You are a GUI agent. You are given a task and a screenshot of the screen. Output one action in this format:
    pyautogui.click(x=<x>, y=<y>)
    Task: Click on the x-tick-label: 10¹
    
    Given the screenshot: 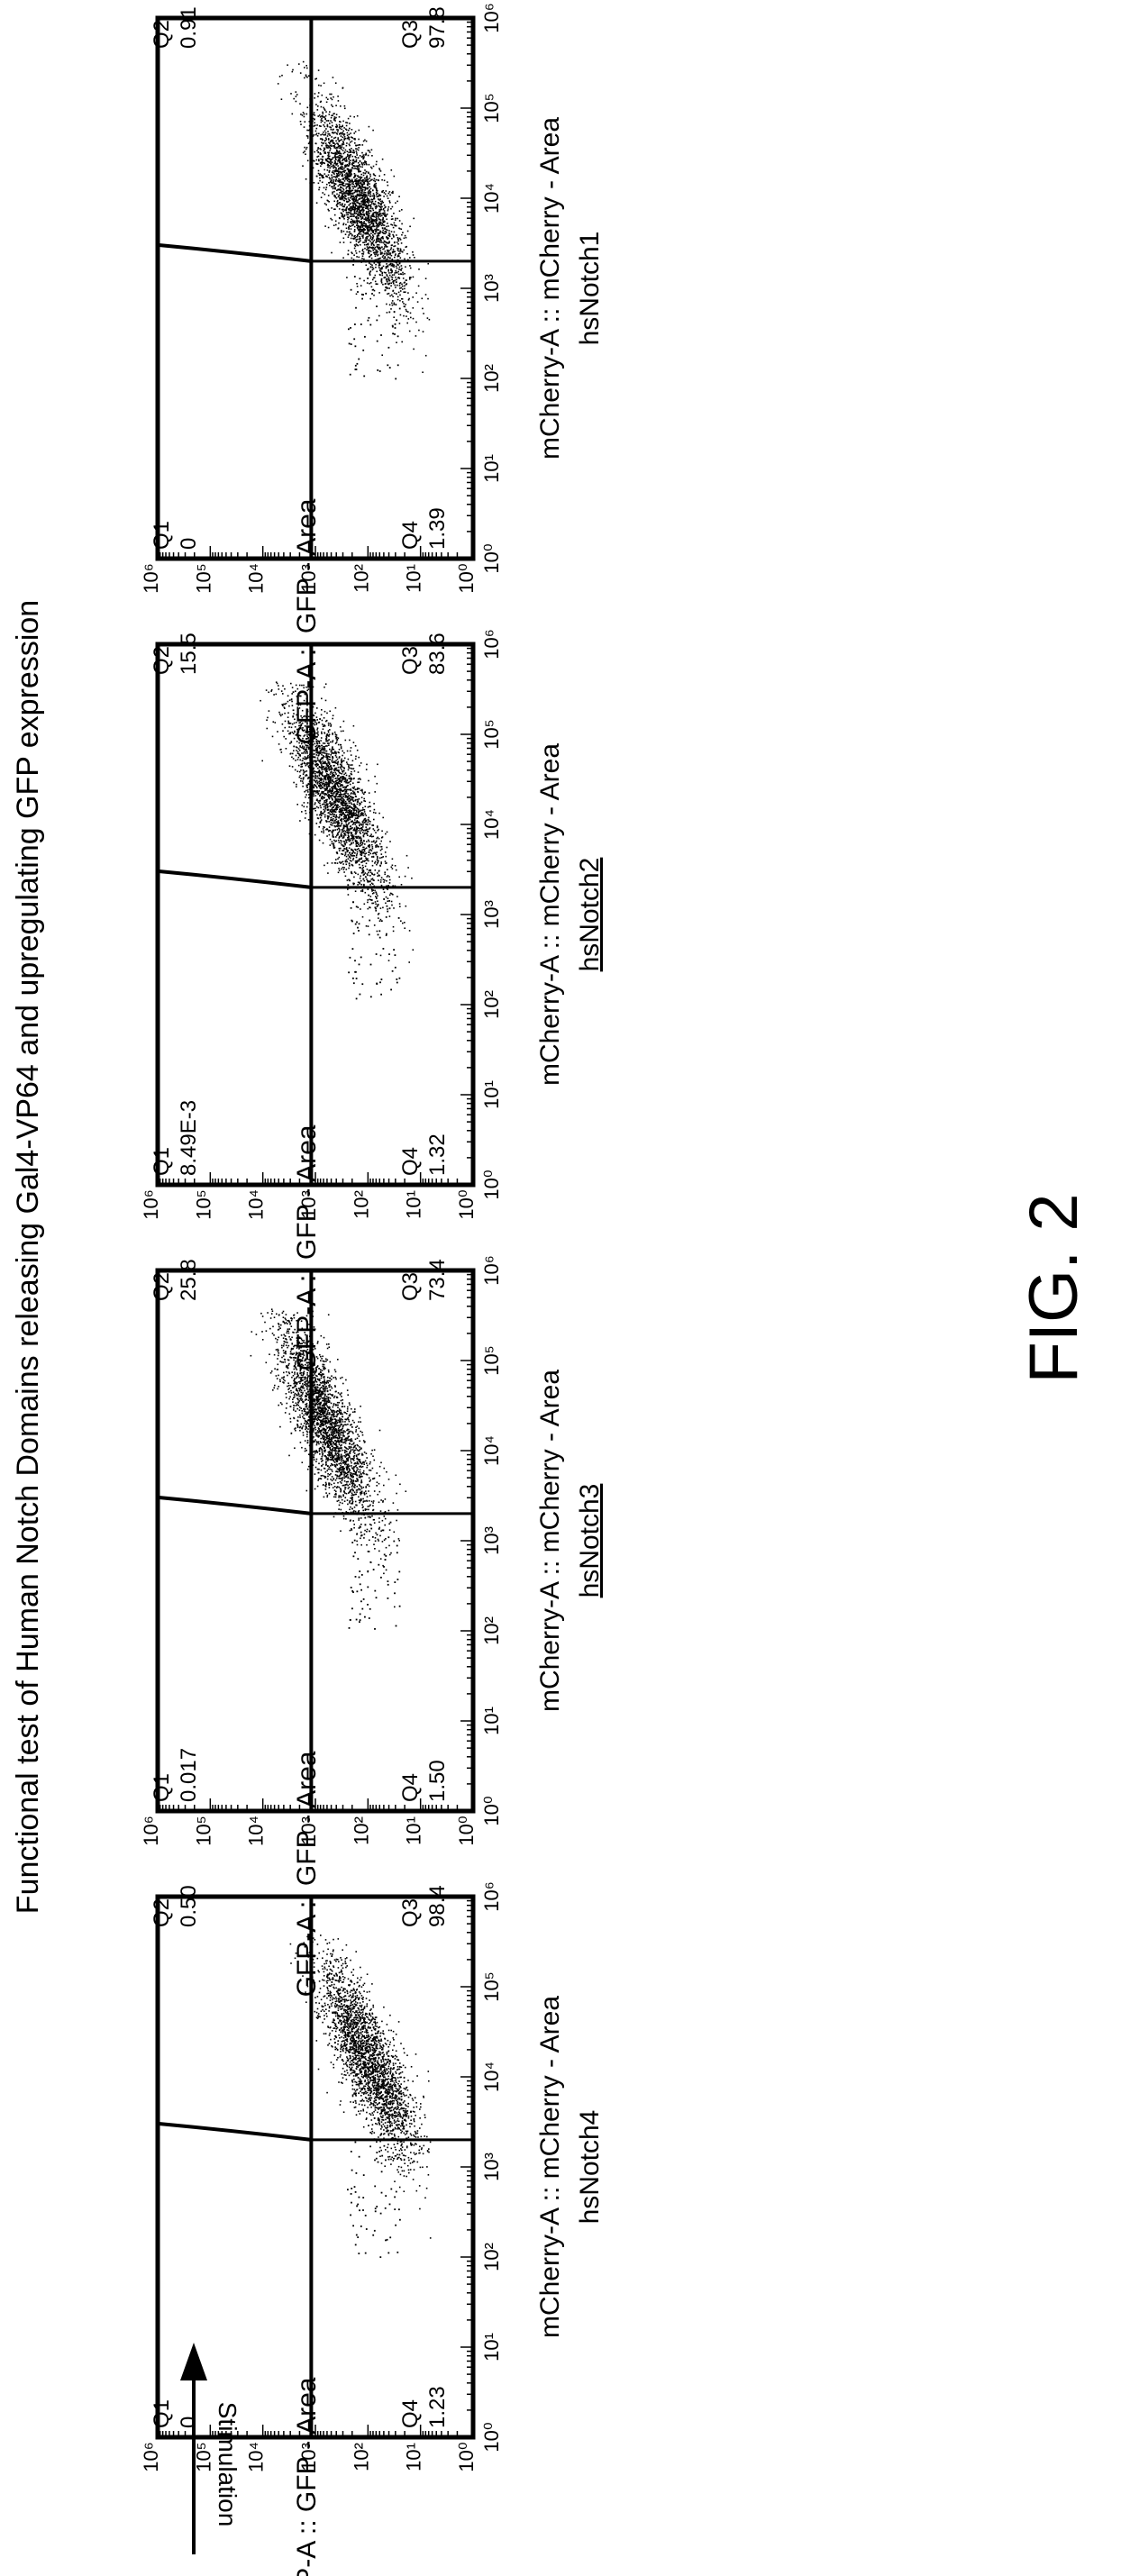 What is the action you would take?
    pyautogui.click(x=491, y=468)
    